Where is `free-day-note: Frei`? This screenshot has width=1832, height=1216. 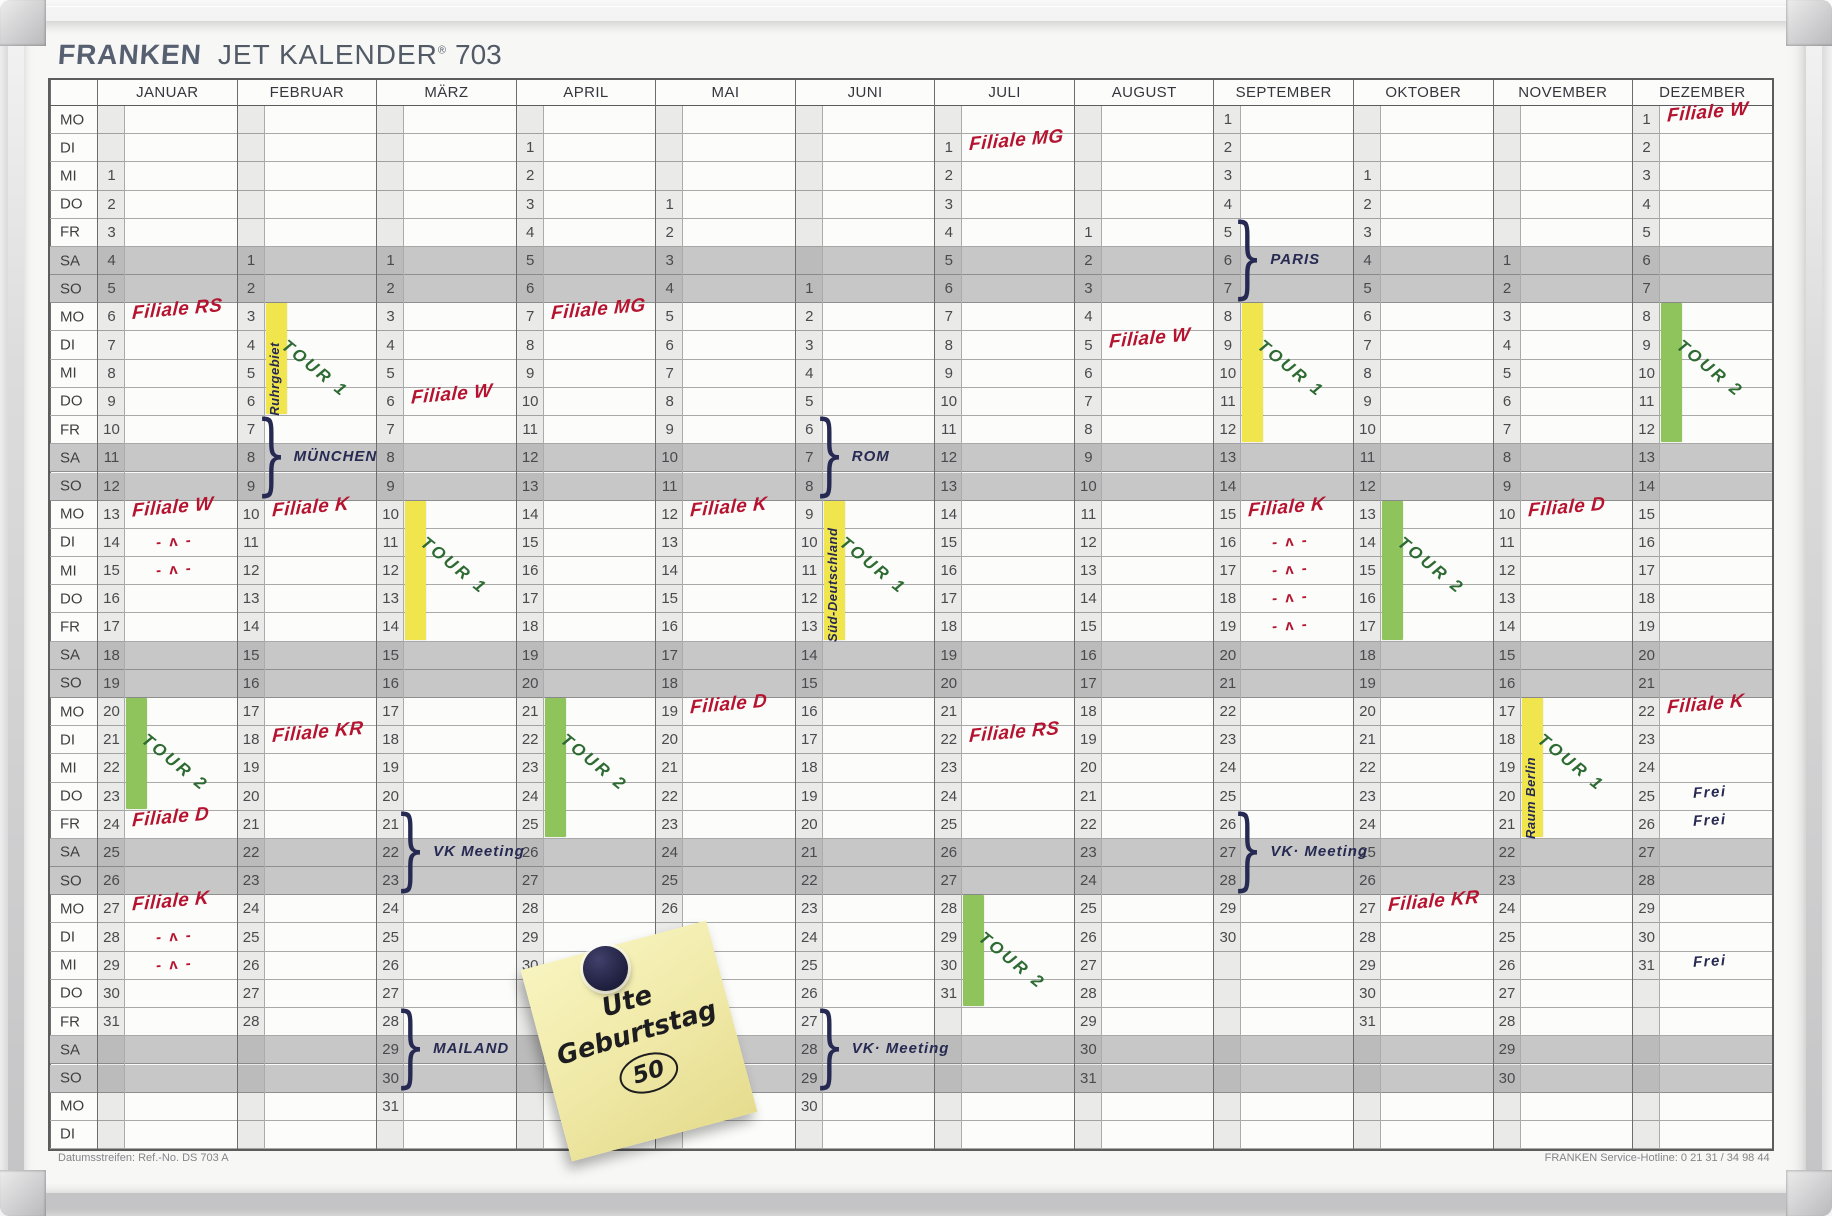
free-day-note: Frei is located at coordinates (1710, 820).